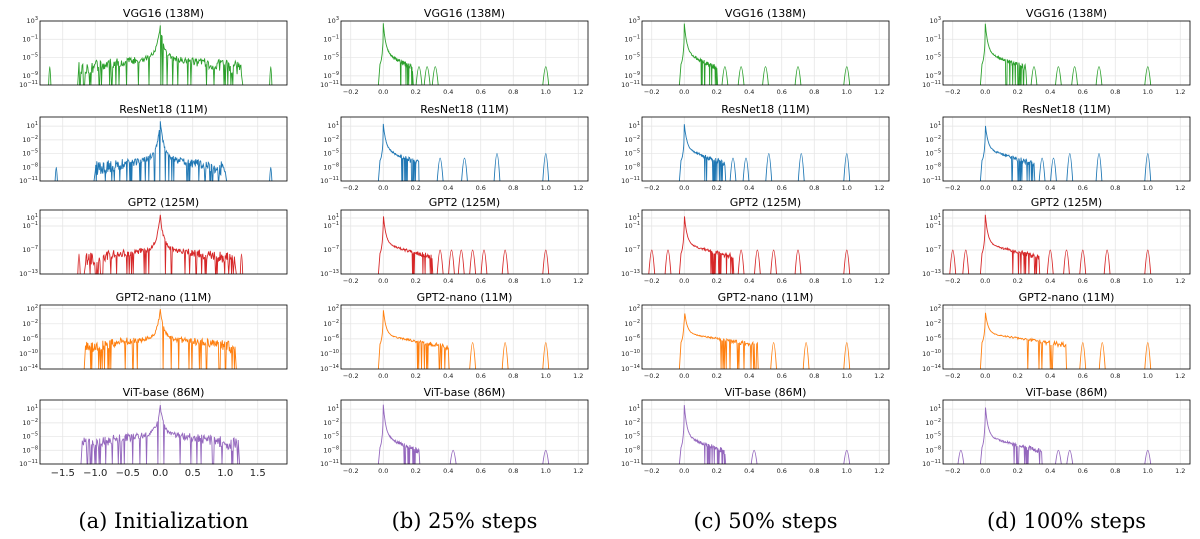  What do you see at coordinates (765, 521) in the screenshot?
I see `caption-col-2: (c) 50% steps` at bounding box center [765, 521].